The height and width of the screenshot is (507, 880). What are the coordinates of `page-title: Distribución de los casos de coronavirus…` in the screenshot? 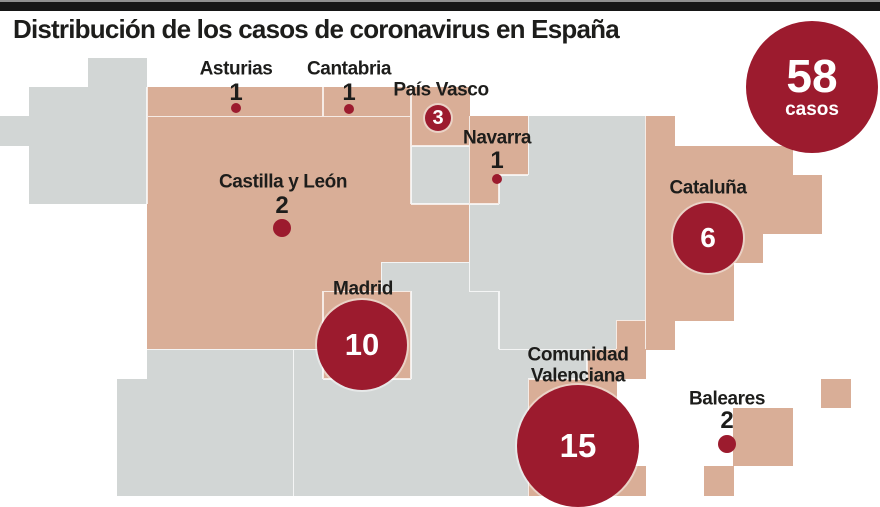 It's located at (316, 29).